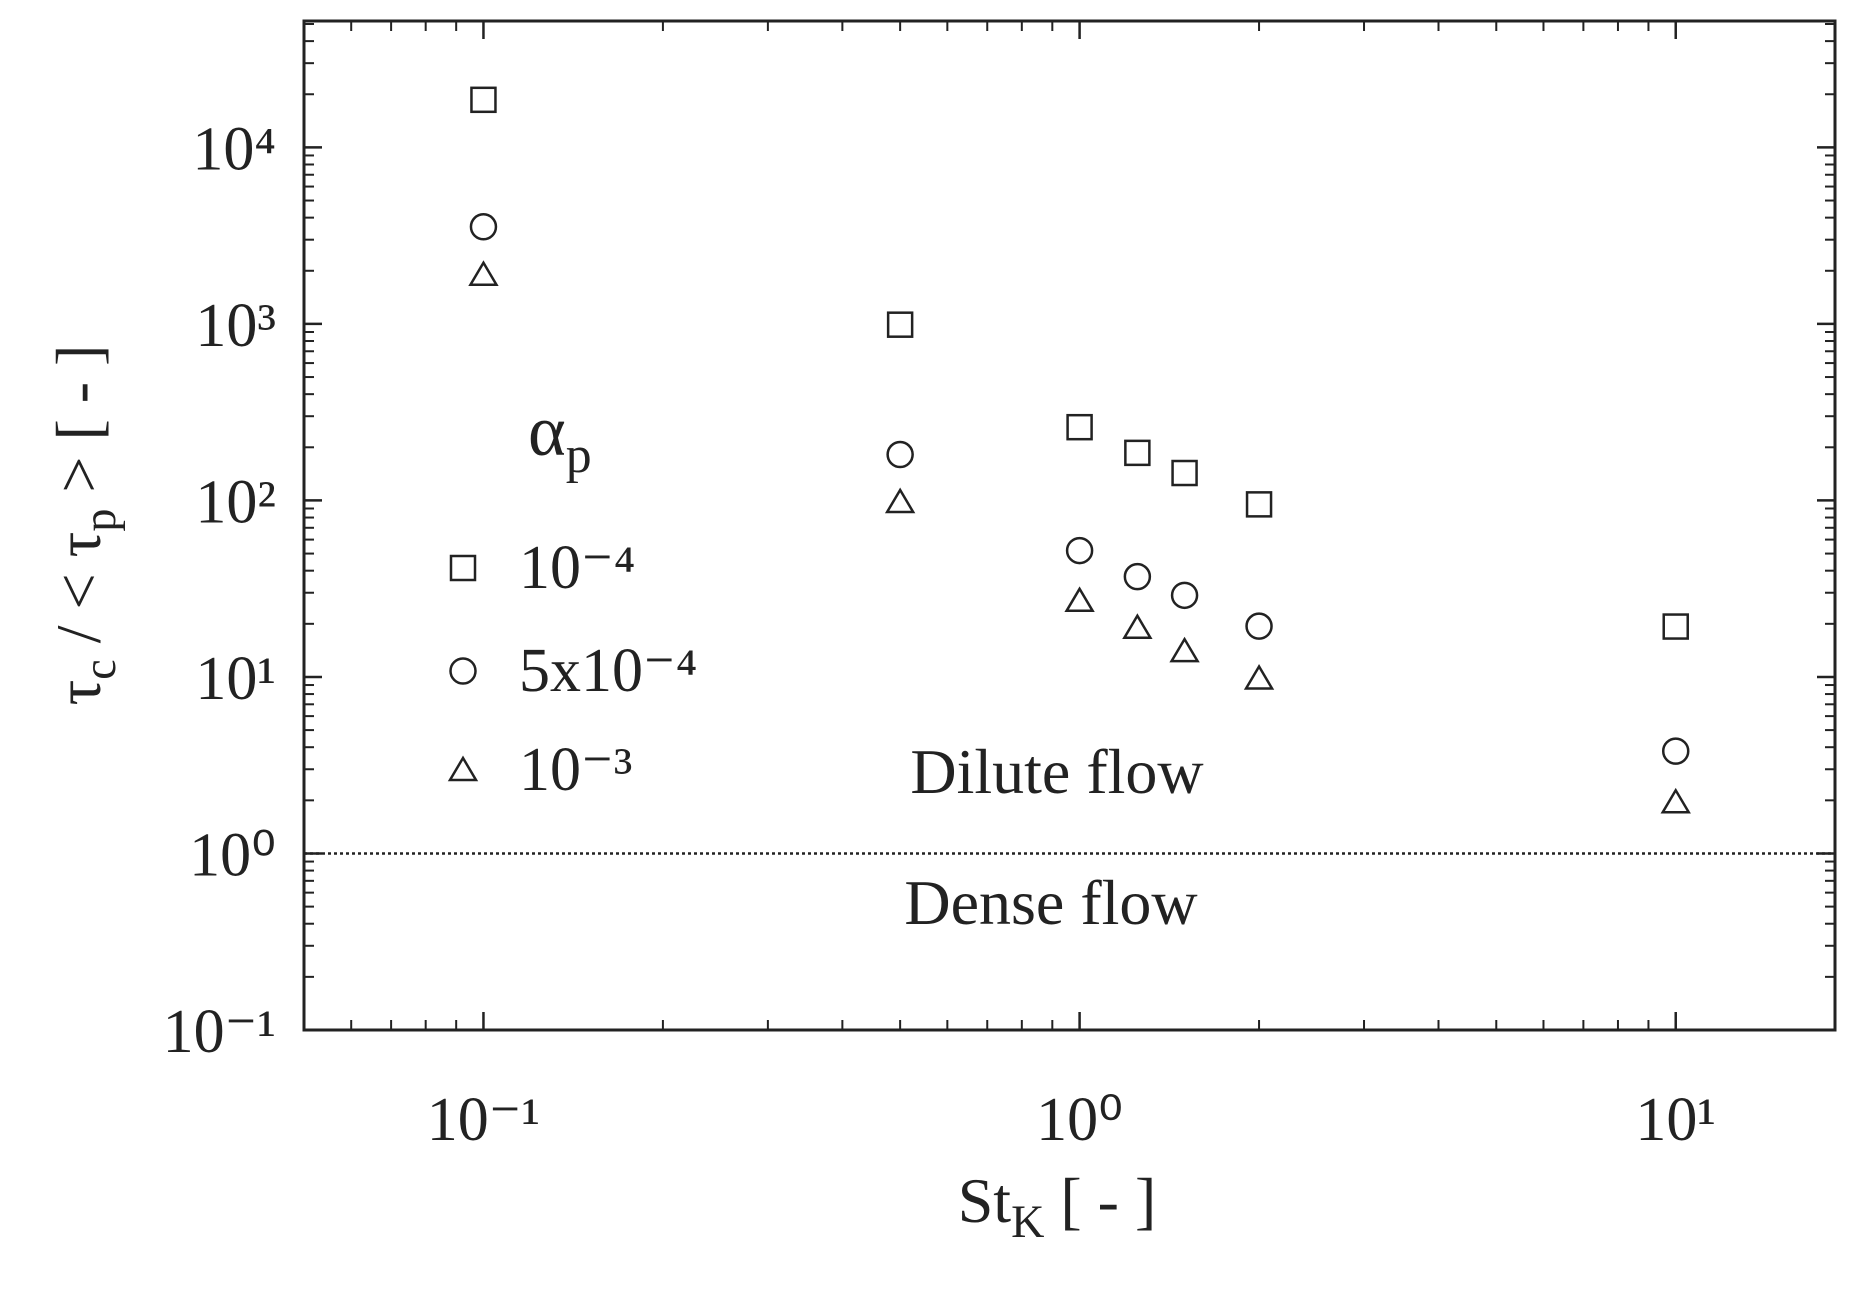  Describe the element at coordinates (985, 1200) in the screenshot. I see `x-axis-label-part: St` at that location.